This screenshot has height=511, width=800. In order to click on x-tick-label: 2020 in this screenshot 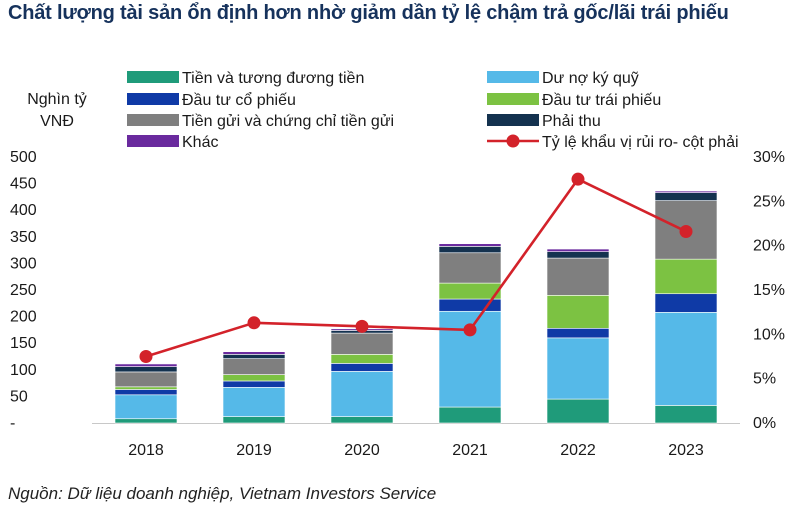, I will do `click(362, 450)`.